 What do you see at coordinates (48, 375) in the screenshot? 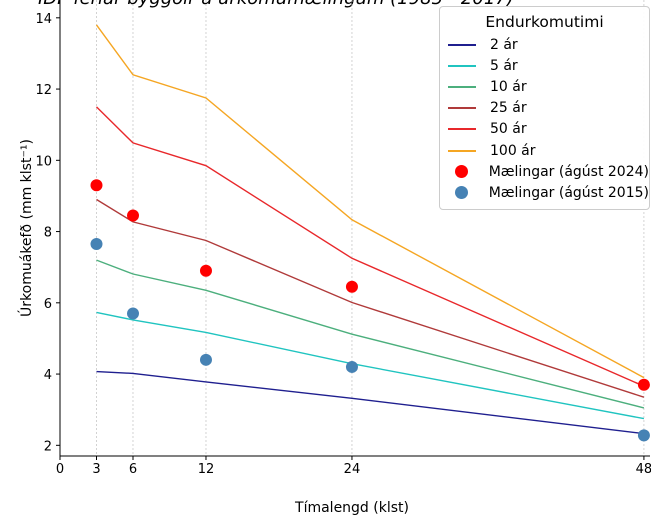
I see `y-tick-label: 4` at bounding box center [48, 375].